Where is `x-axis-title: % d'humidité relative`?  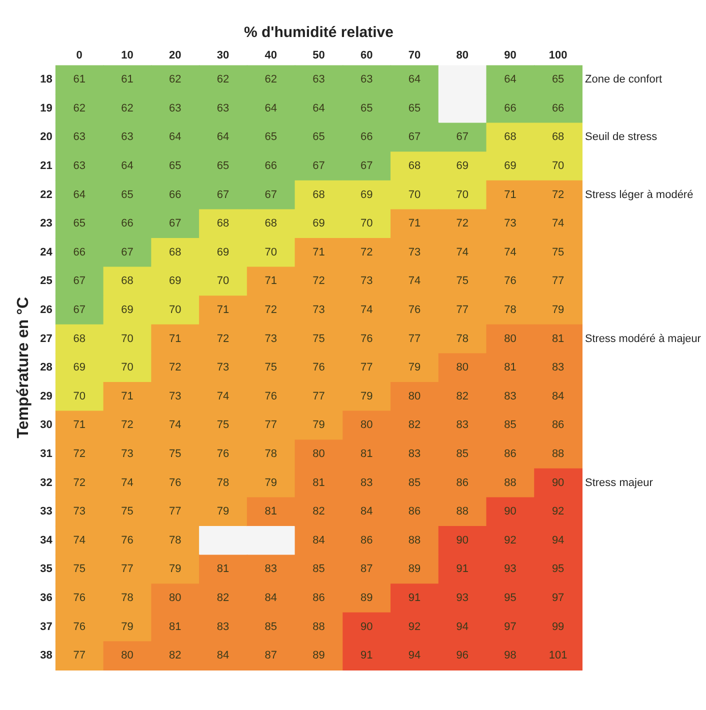
x-axis-title: % d'humidité relative is located at coordinates (319, 33).